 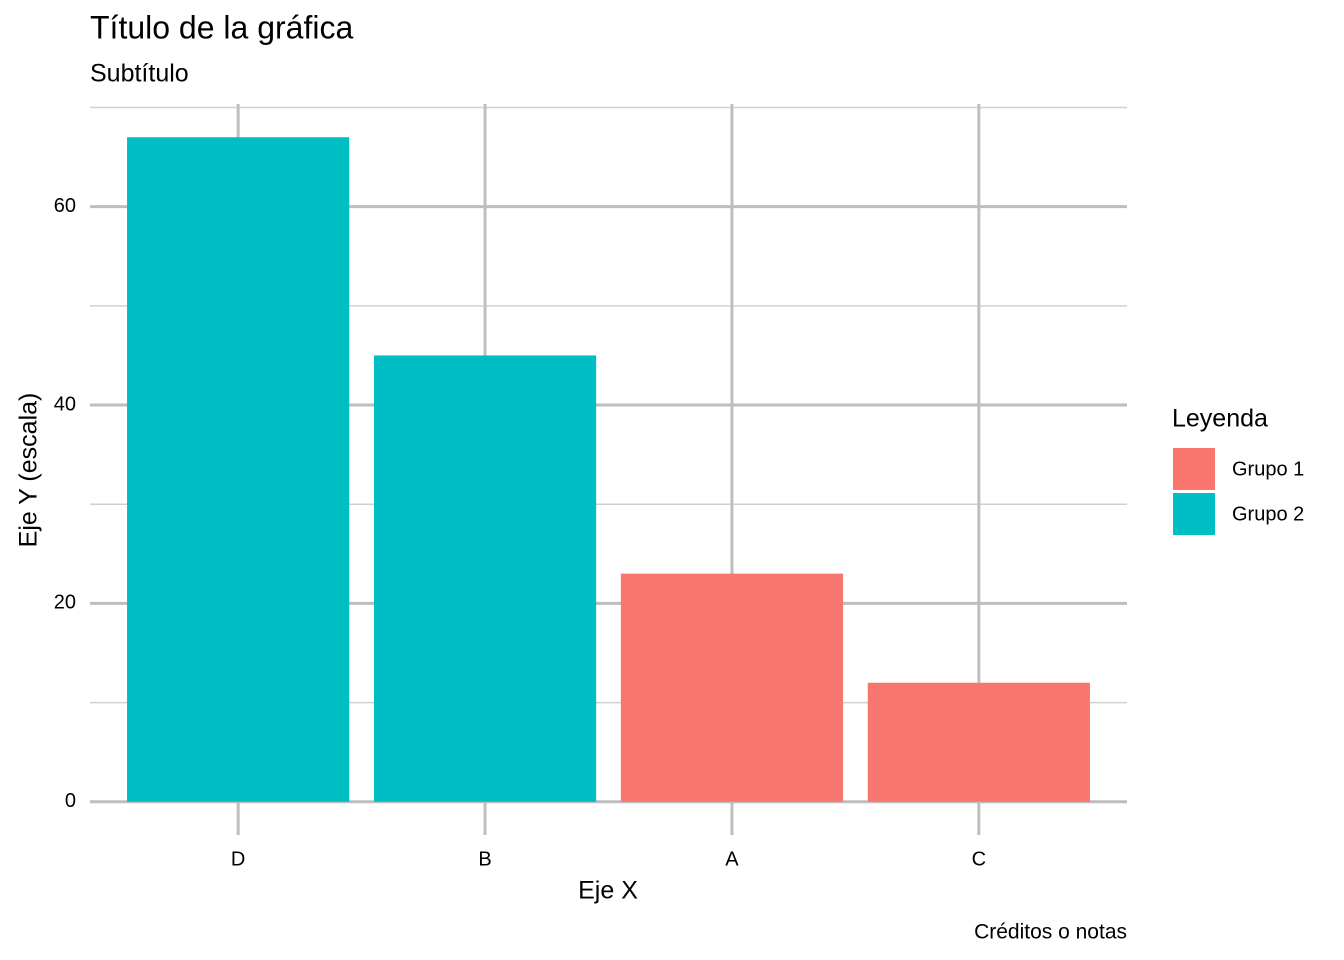 I want to click on x-tick-label: C, so click(x=979, y=859).